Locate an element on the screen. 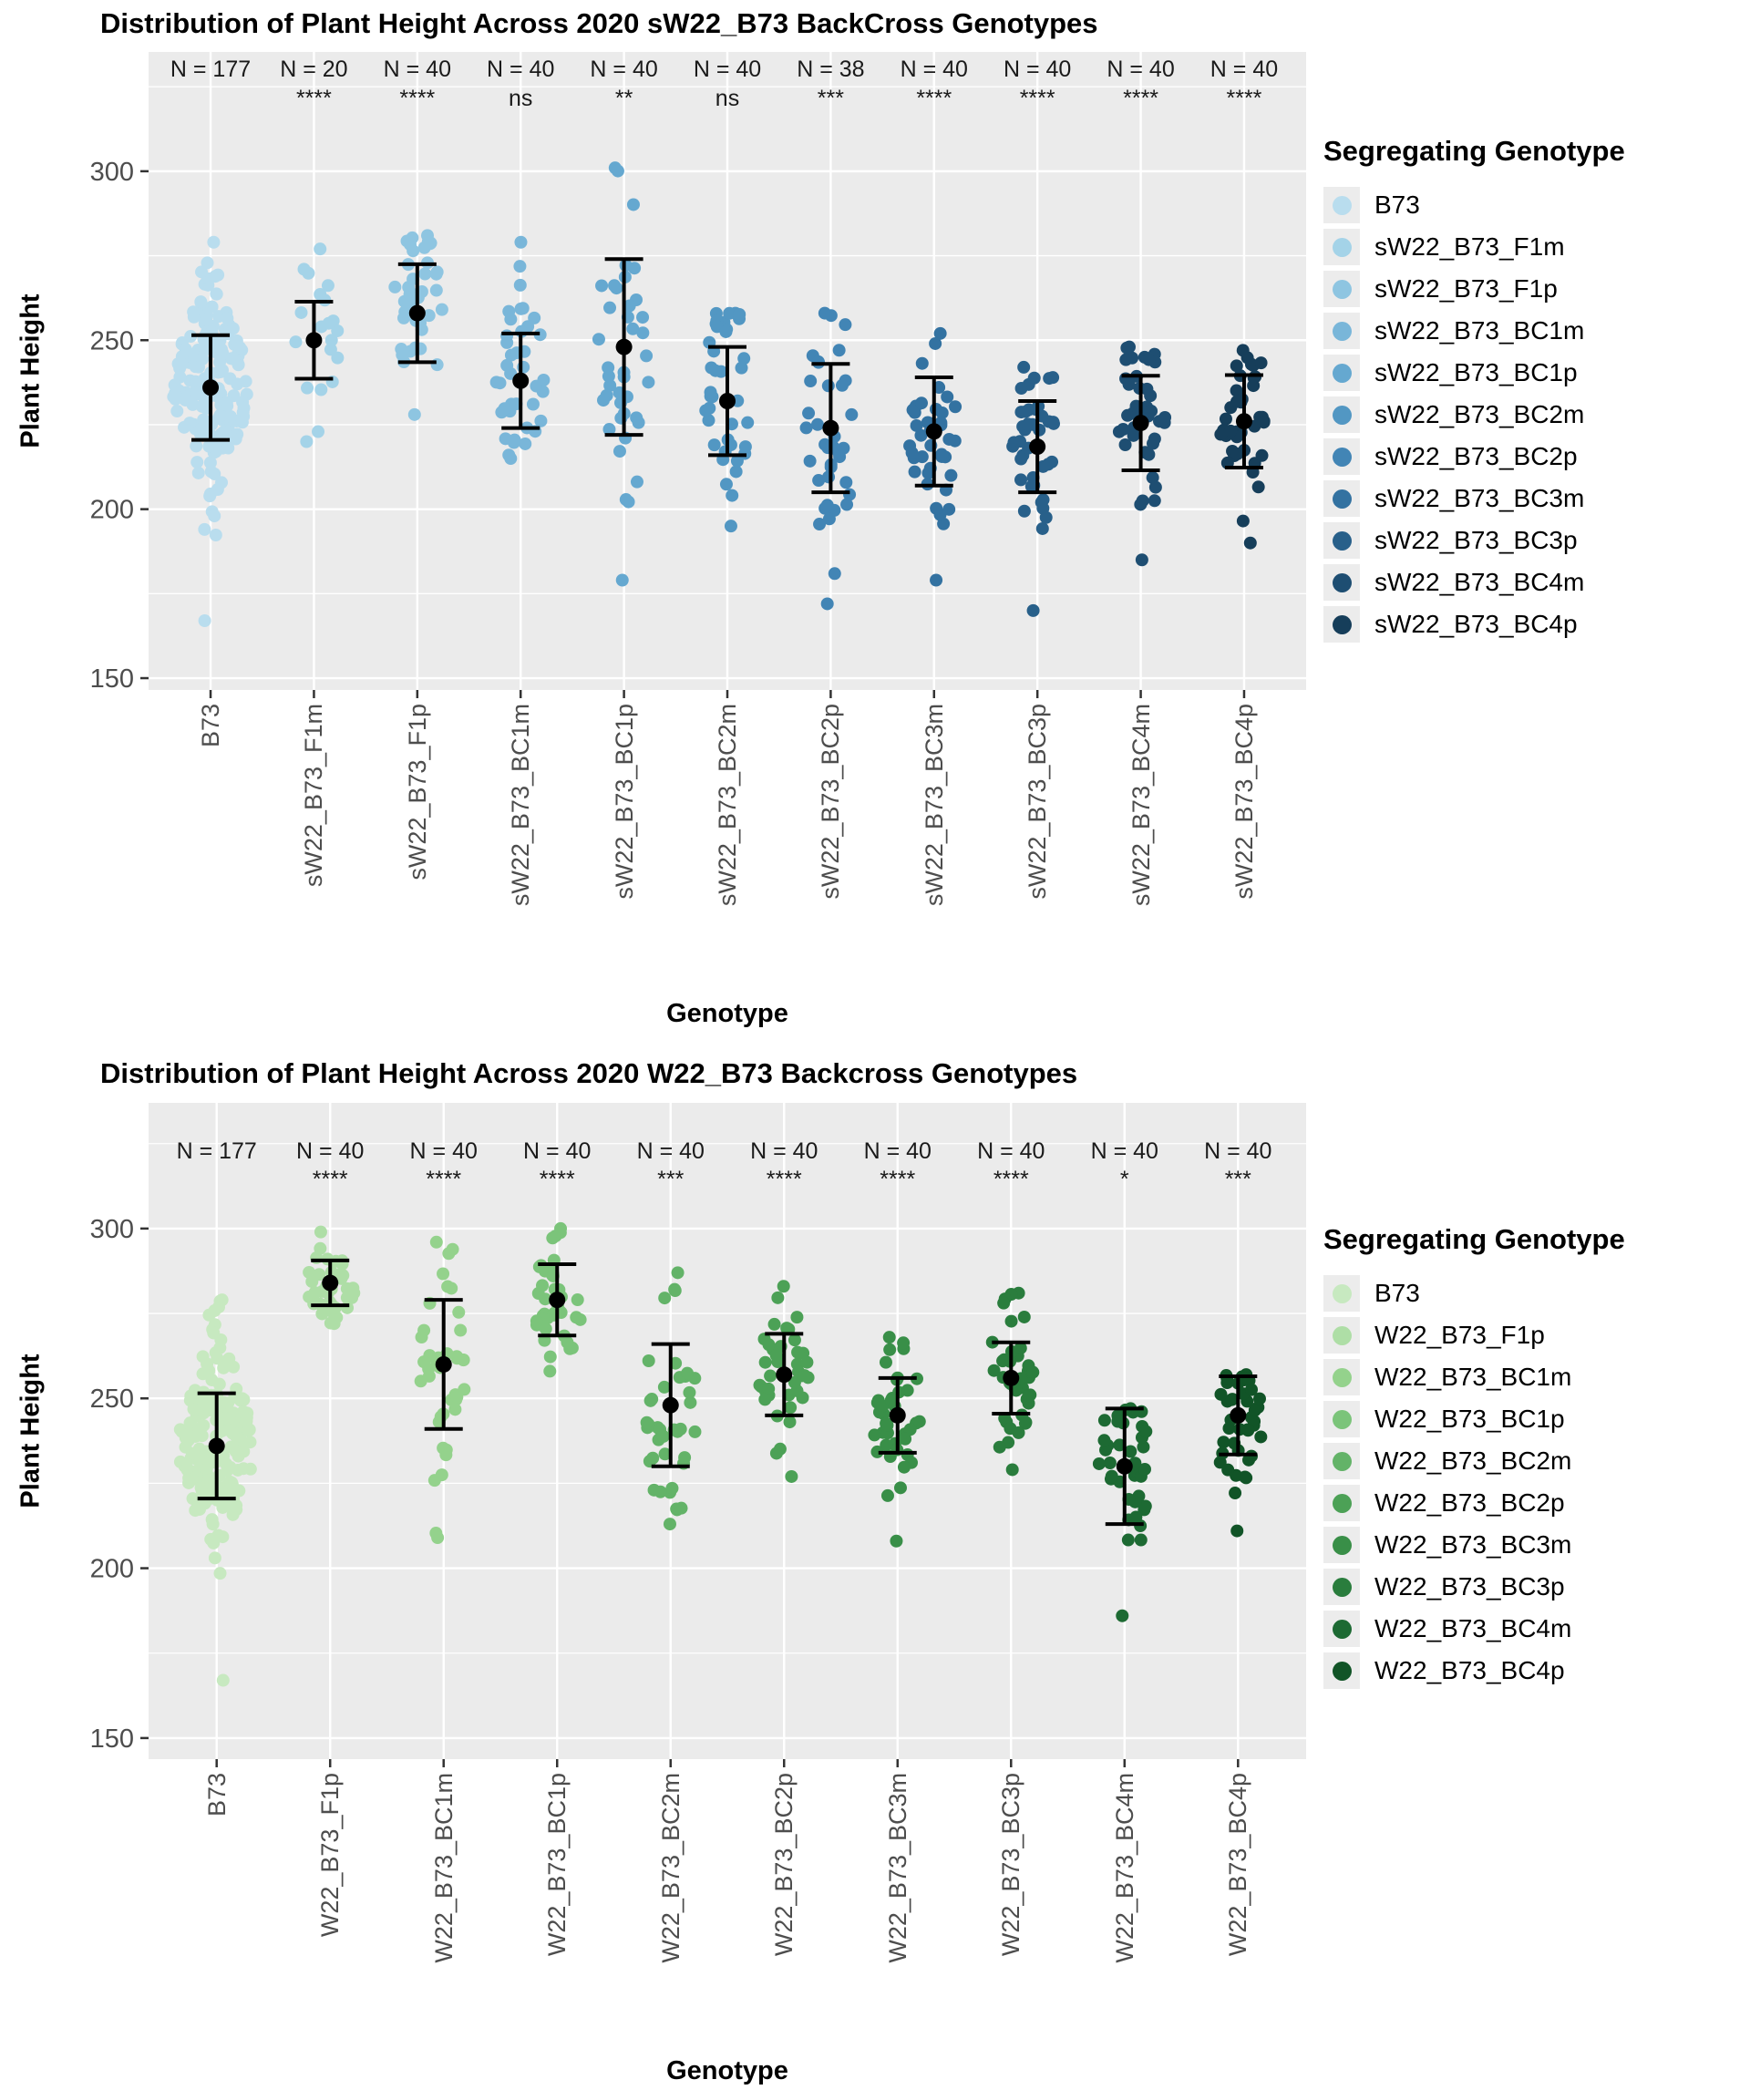 This screenshot has height=2100, width=1750. legend-item: sW22_B73_BC3m is located at coordinates (1534, 499).